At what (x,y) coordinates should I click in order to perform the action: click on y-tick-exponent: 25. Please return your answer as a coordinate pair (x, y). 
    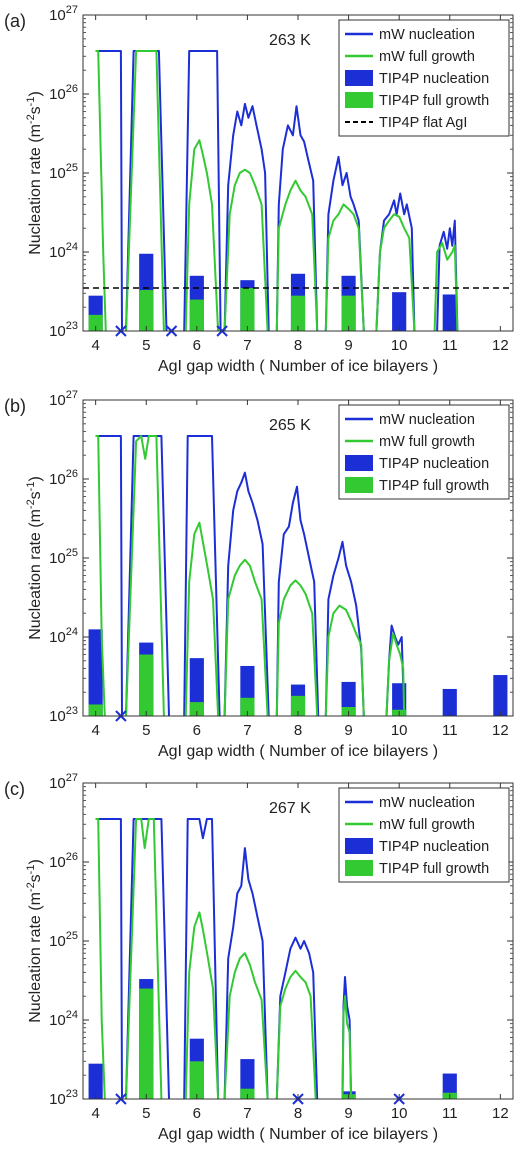
    Looking at the image, I should click on (72, 168).